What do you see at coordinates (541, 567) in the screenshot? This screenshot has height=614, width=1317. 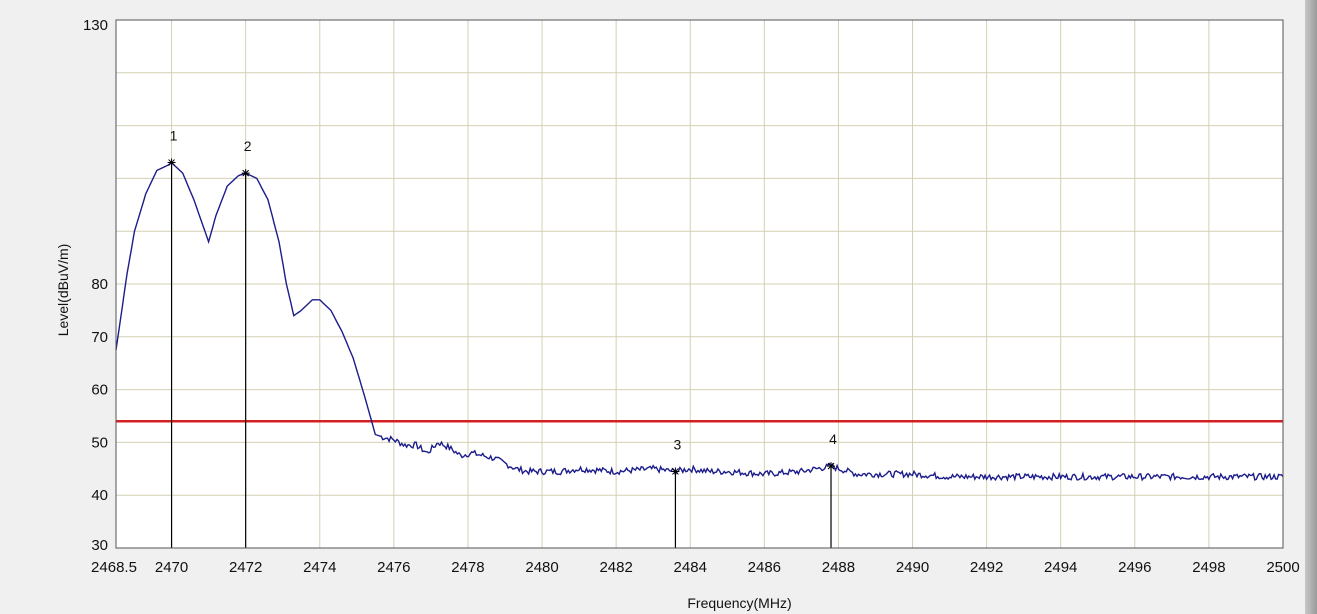 I see `x-tick-label: 2480` at bounding box center [541, 567].